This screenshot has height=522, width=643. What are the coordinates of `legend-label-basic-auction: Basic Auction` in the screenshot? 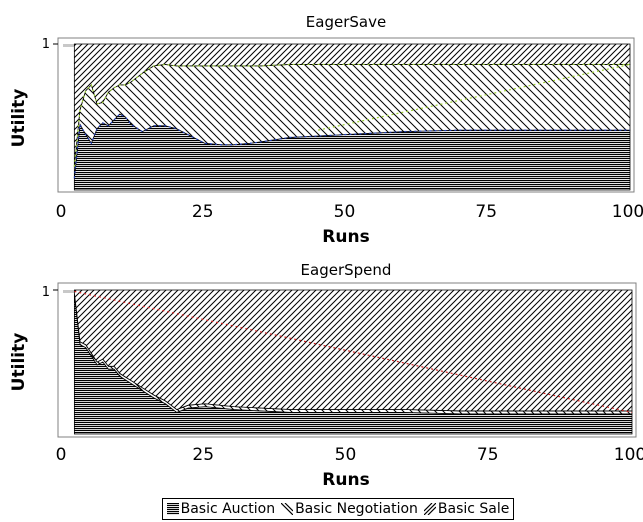 It's located at (228, 509).